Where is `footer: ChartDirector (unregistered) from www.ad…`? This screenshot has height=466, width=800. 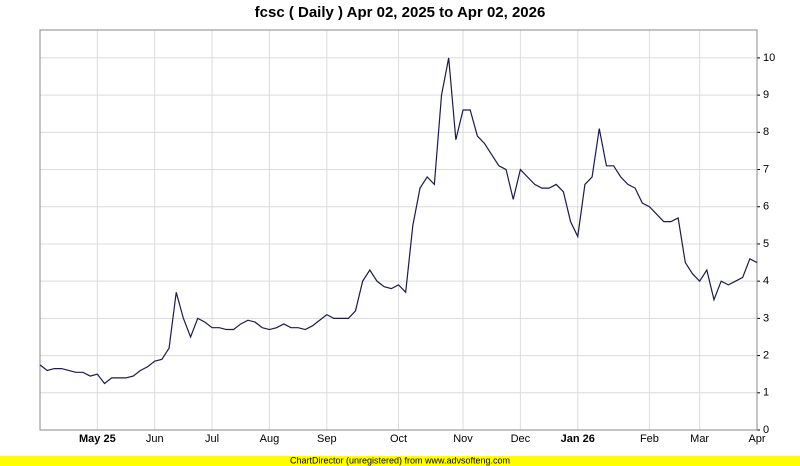
footer: ChartDirector (unregistered) from www.ad… is located at coordinates (400, 460).